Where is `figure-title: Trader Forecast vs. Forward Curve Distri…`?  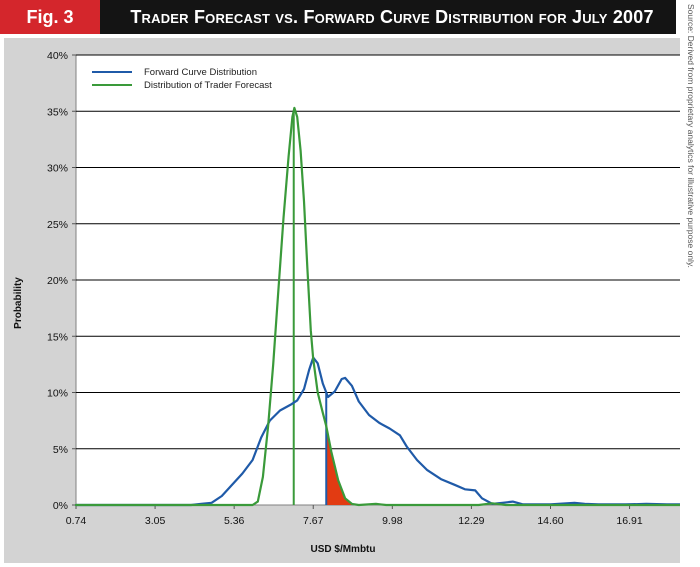 figure-title: Trader Forecast vs. Forward Curve Distri… is located at coordinates (392, 16).